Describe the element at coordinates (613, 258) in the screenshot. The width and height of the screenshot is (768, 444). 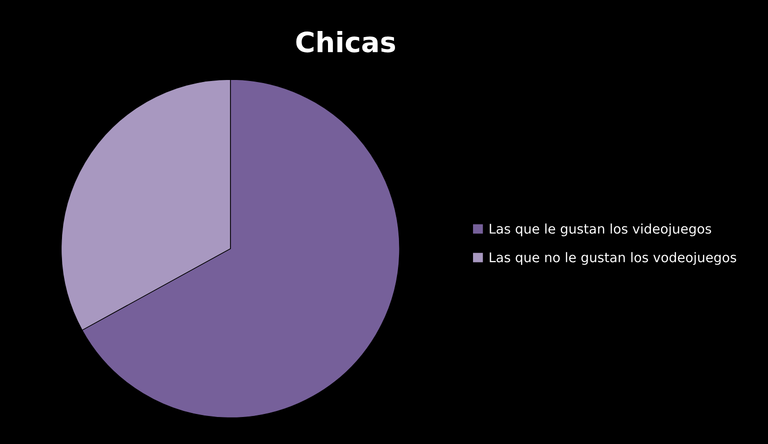
I see `legend-label: Las que no le gustan los vodeojuegos` at that location.